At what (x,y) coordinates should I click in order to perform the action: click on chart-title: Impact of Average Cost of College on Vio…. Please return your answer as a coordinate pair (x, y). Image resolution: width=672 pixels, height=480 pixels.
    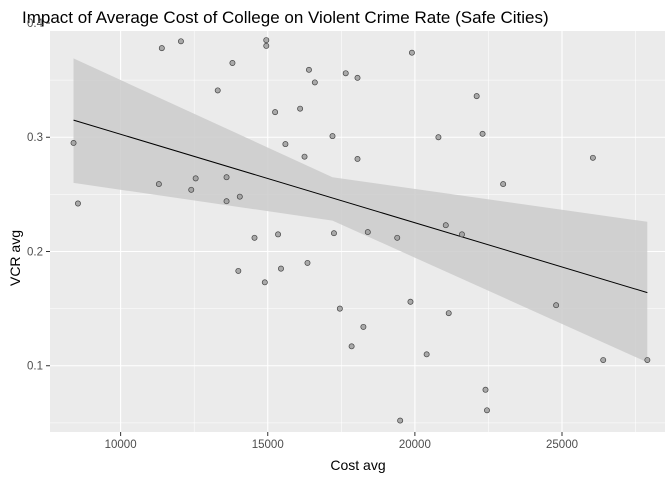
    Looking at the image, I should click on (285, 17).